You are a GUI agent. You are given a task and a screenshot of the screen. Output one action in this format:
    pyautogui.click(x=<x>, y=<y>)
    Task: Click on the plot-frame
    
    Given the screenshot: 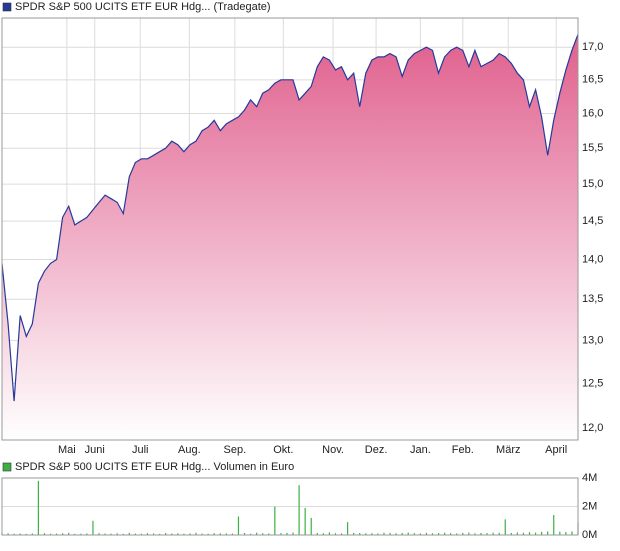 What is the action you would take?
    pyautogui.click(x=290, y=506)
    